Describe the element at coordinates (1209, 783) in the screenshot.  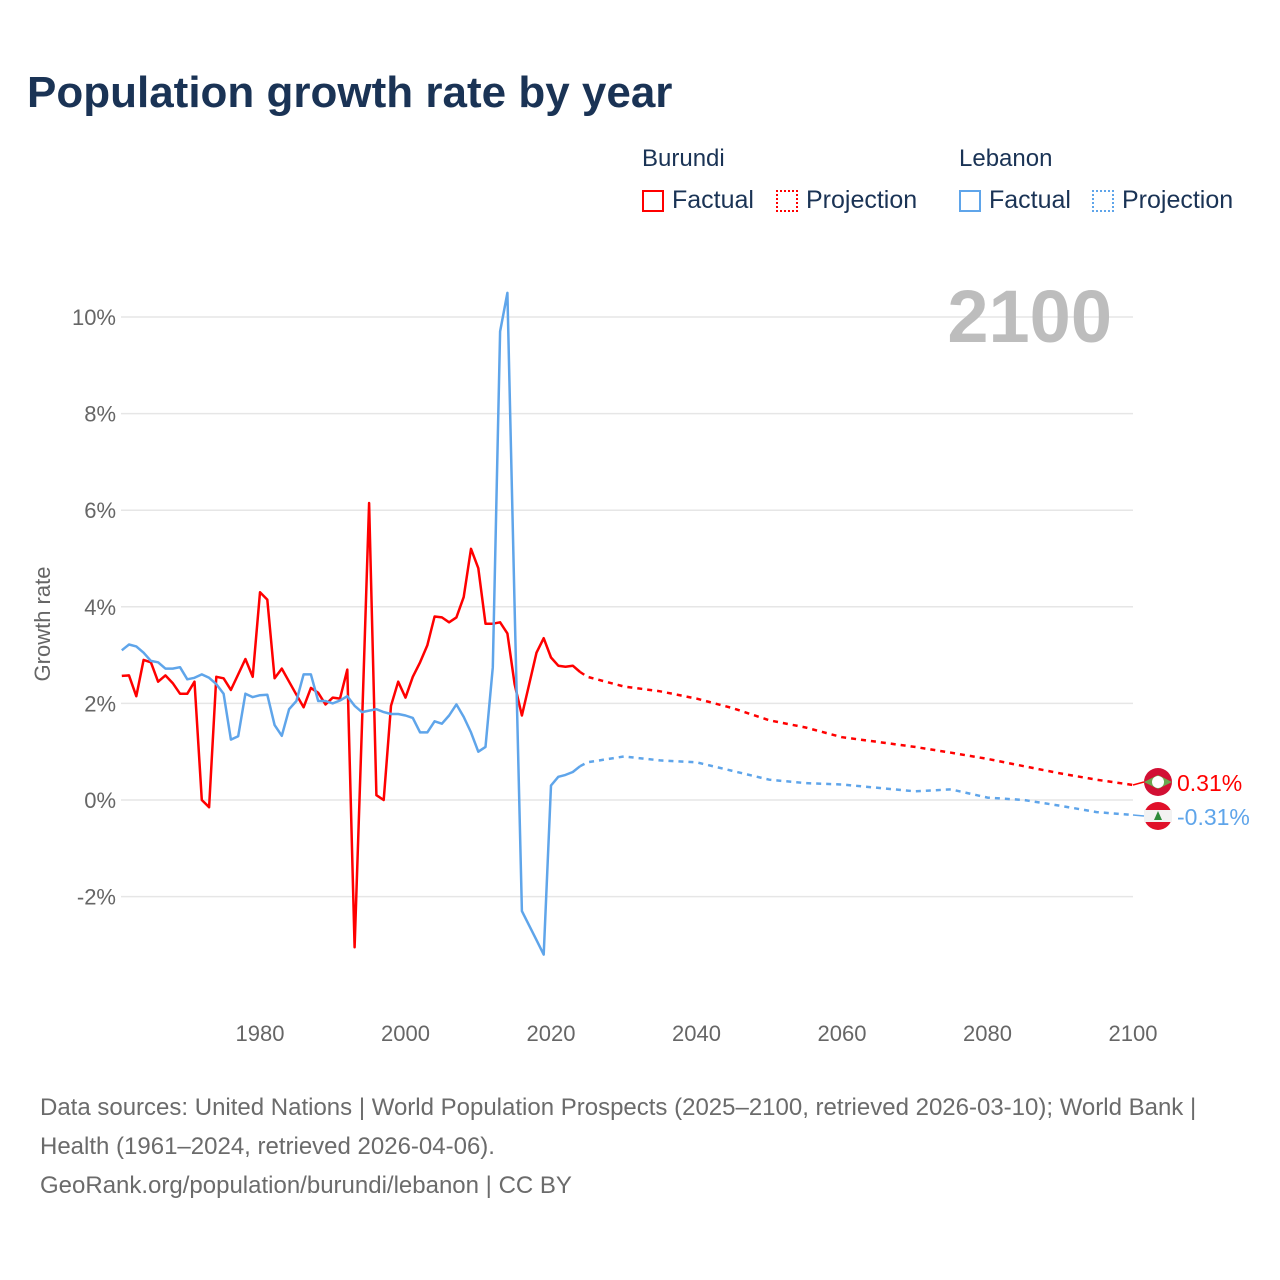
I see `burundi-end-value: 0.31%` at that location.